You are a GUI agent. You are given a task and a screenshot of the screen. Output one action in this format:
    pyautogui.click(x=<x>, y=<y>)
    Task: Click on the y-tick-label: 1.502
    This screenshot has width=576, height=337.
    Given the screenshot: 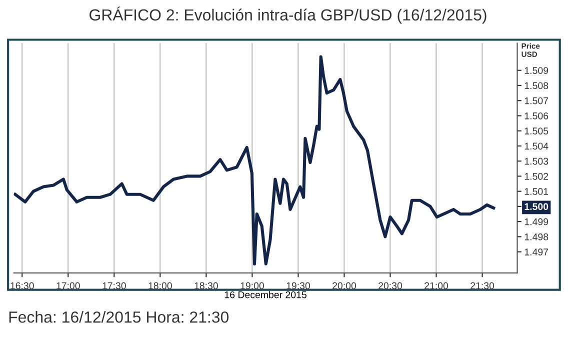 What is the action you would take?
    pyautogui.click(x=536, y=176)
    